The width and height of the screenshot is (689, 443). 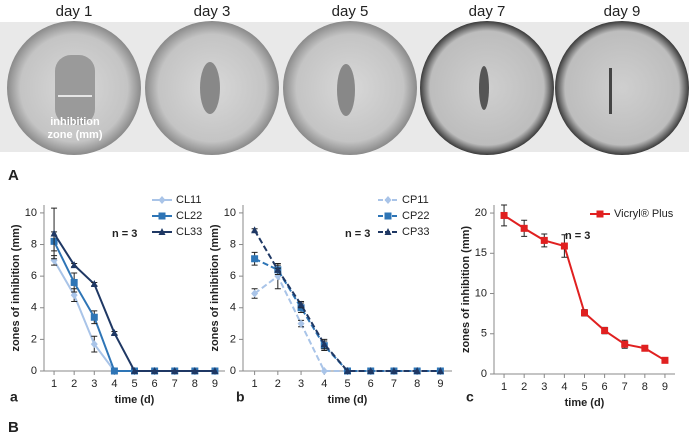 What do you see at coordinates (14, 397) in the screenshot?
I see `panel-label: a` at bounding box center [14, 397].